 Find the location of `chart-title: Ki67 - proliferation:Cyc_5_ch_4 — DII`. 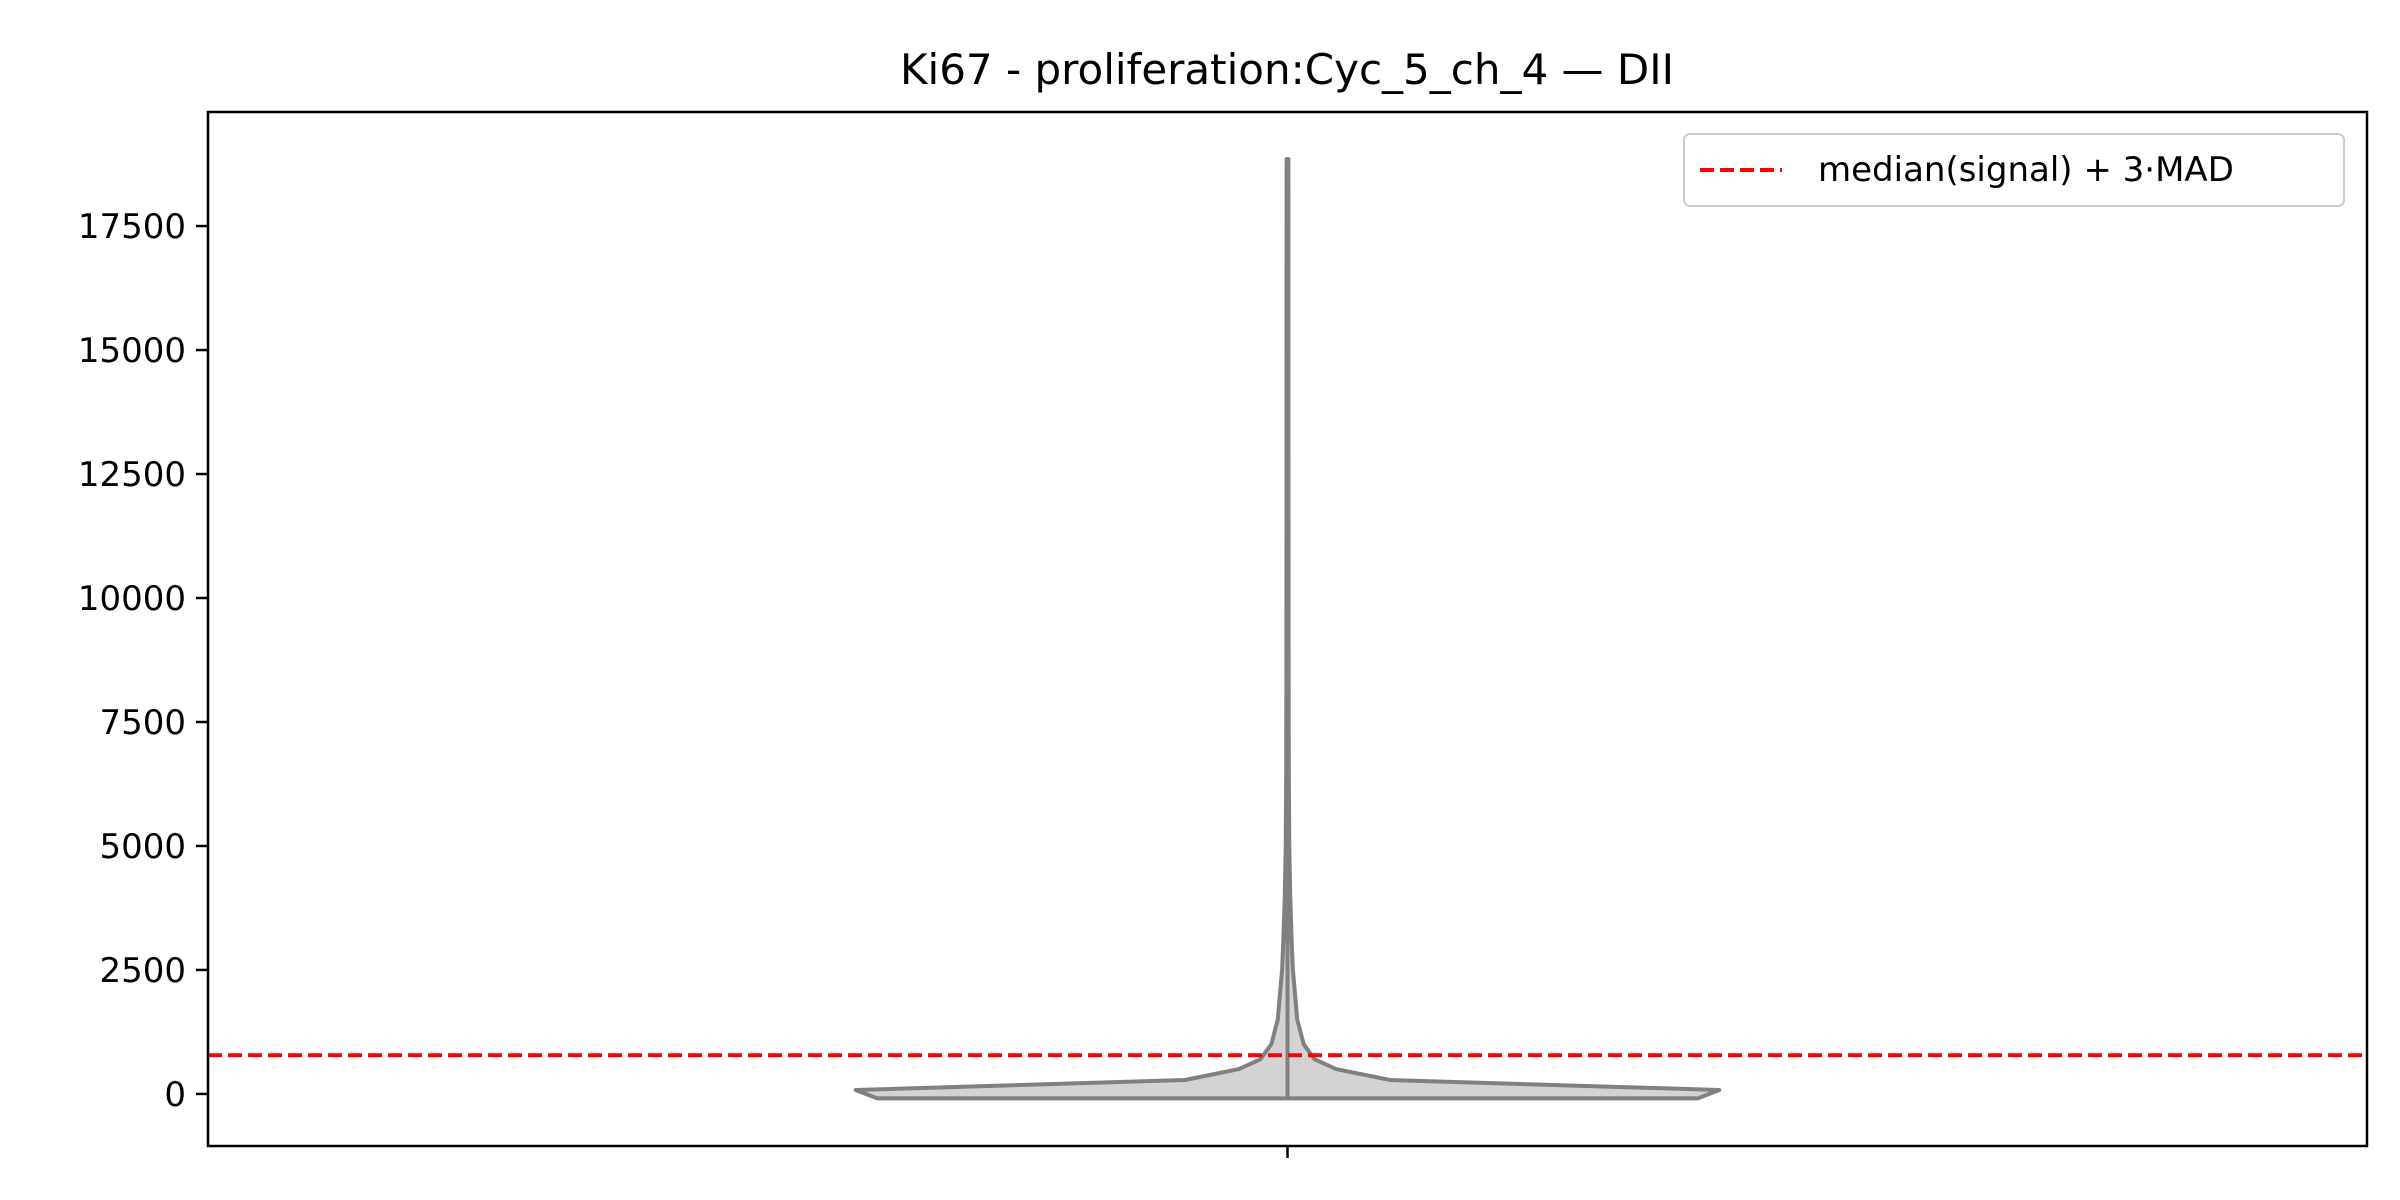

chart-title: Ki67 - proliferation:Cyc_5_ch_4 — DII is located at coordinates (1287, 69).